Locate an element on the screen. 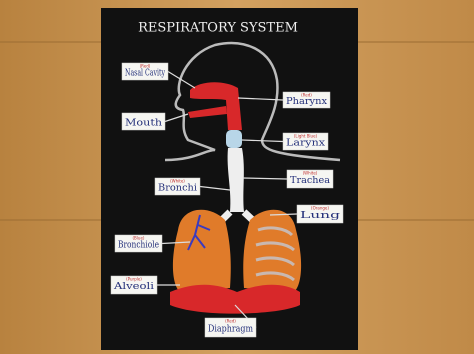 The height and width of the screenshot is (354, 474). poster-title: RESPIRATORY SYSTEM is located at coordinates (218, 28).